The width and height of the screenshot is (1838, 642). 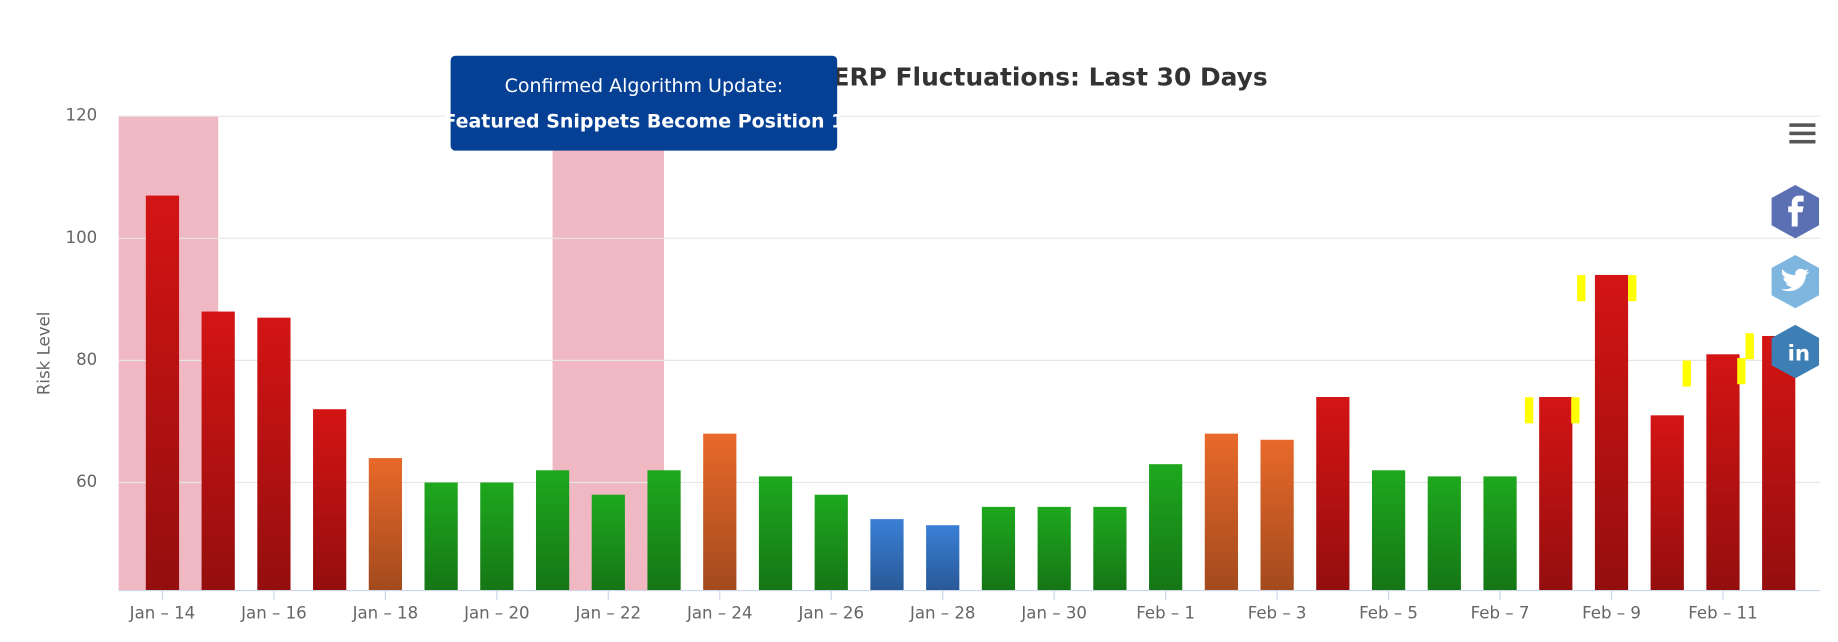 What do you see at coordinates (1053, 613) in the screenshot?
I see `x-tick-label: Jan – 30` at bounding box center [1053, 613].